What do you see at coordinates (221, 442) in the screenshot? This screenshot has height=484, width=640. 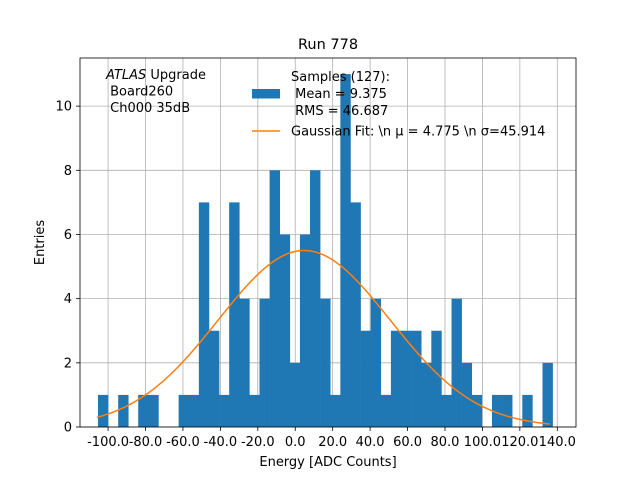 I see `x-tick-label: -40.0` at bounding box center [221, 442].